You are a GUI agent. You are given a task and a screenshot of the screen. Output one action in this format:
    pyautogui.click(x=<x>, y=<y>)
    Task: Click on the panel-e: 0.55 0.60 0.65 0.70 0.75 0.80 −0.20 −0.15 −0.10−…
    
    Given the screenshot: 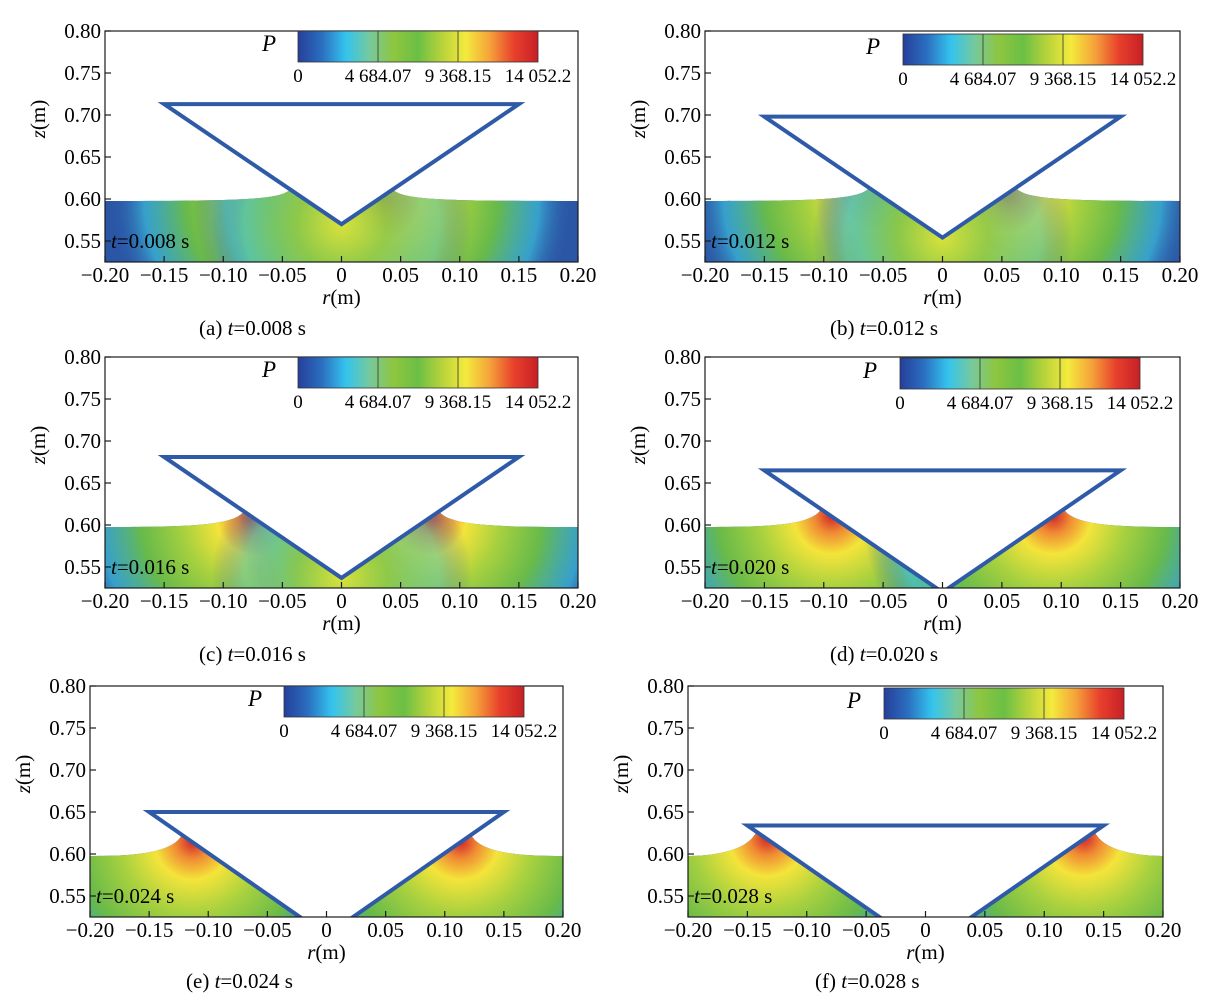 What is the action you would take?
    pyautogui.click(x=296, y=833)
    